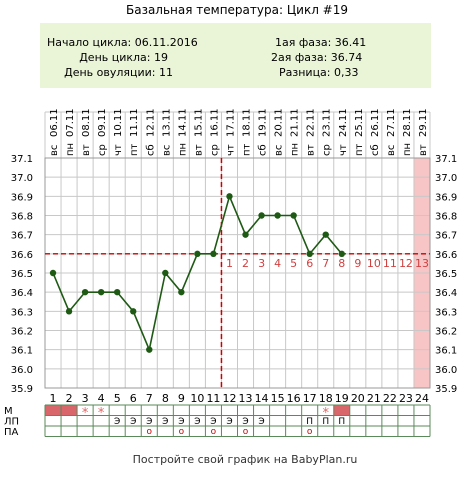 This screenshot has width=474, height=477. I want to click on y-tick-left: 35.9, so click(22, 389).